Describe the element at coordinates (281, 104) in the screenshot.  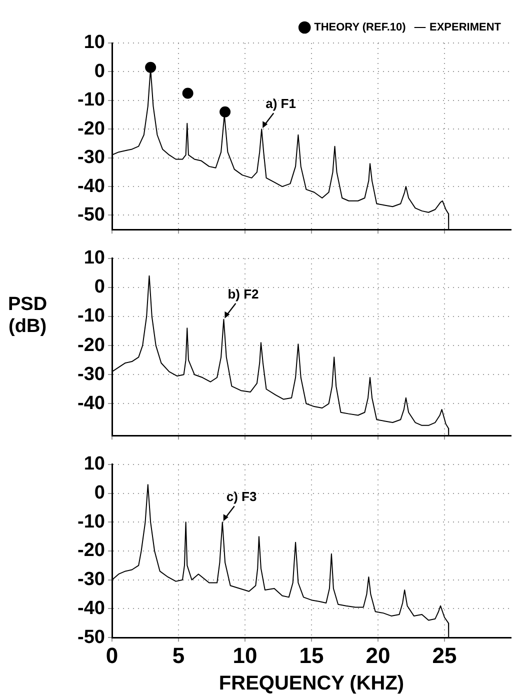
I see `annotation: a) F1` at that location.